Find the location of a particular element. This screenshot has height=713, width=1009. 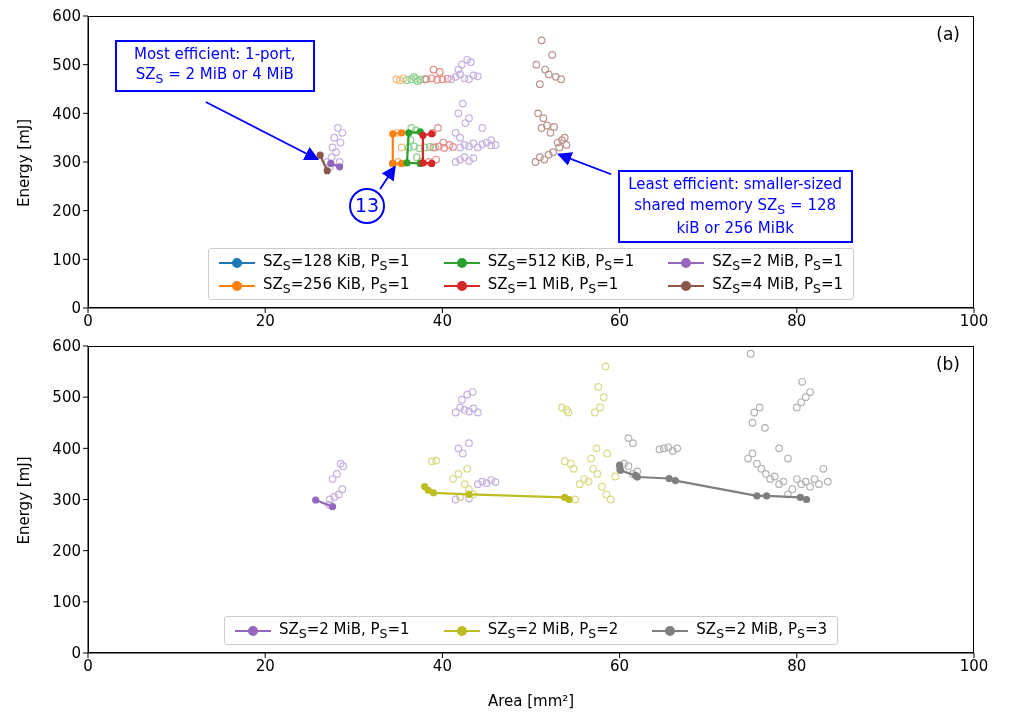

legend-label: SZ$_{S}$=1 MiB, P$_{S}$=1 is located at coordinates (553, 285).